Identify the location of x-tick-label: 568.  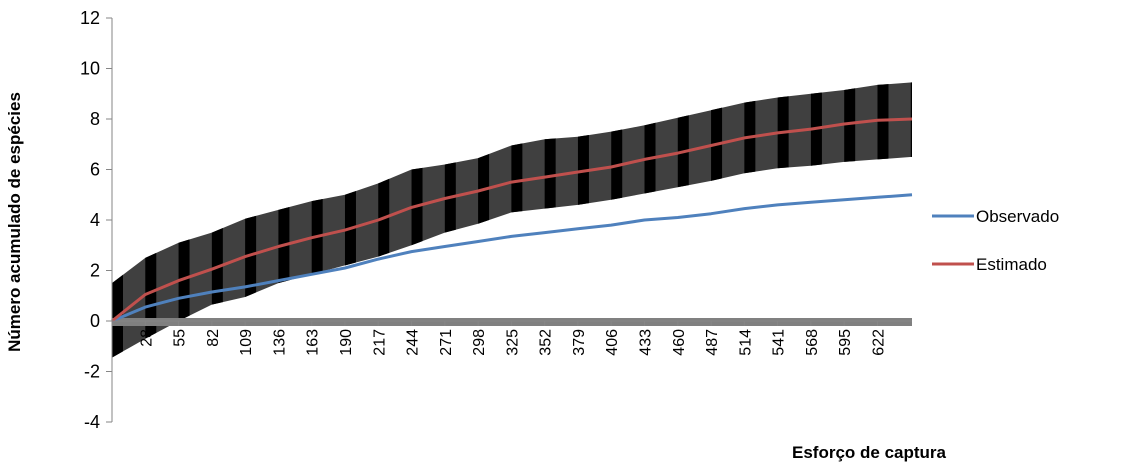
(812, 342).